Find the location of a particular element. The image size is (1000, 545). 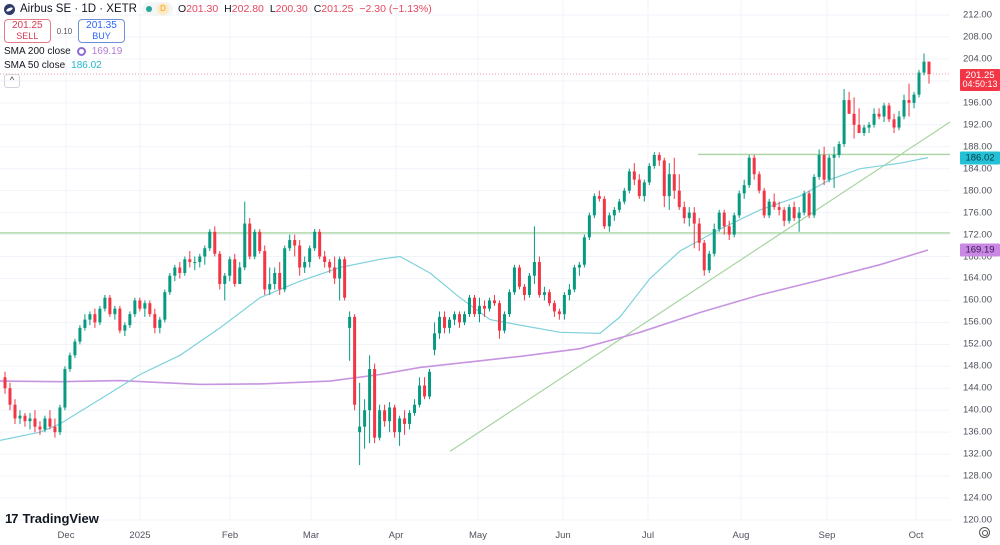

spread-value: 0.10 is located at coordinates (64, 31).